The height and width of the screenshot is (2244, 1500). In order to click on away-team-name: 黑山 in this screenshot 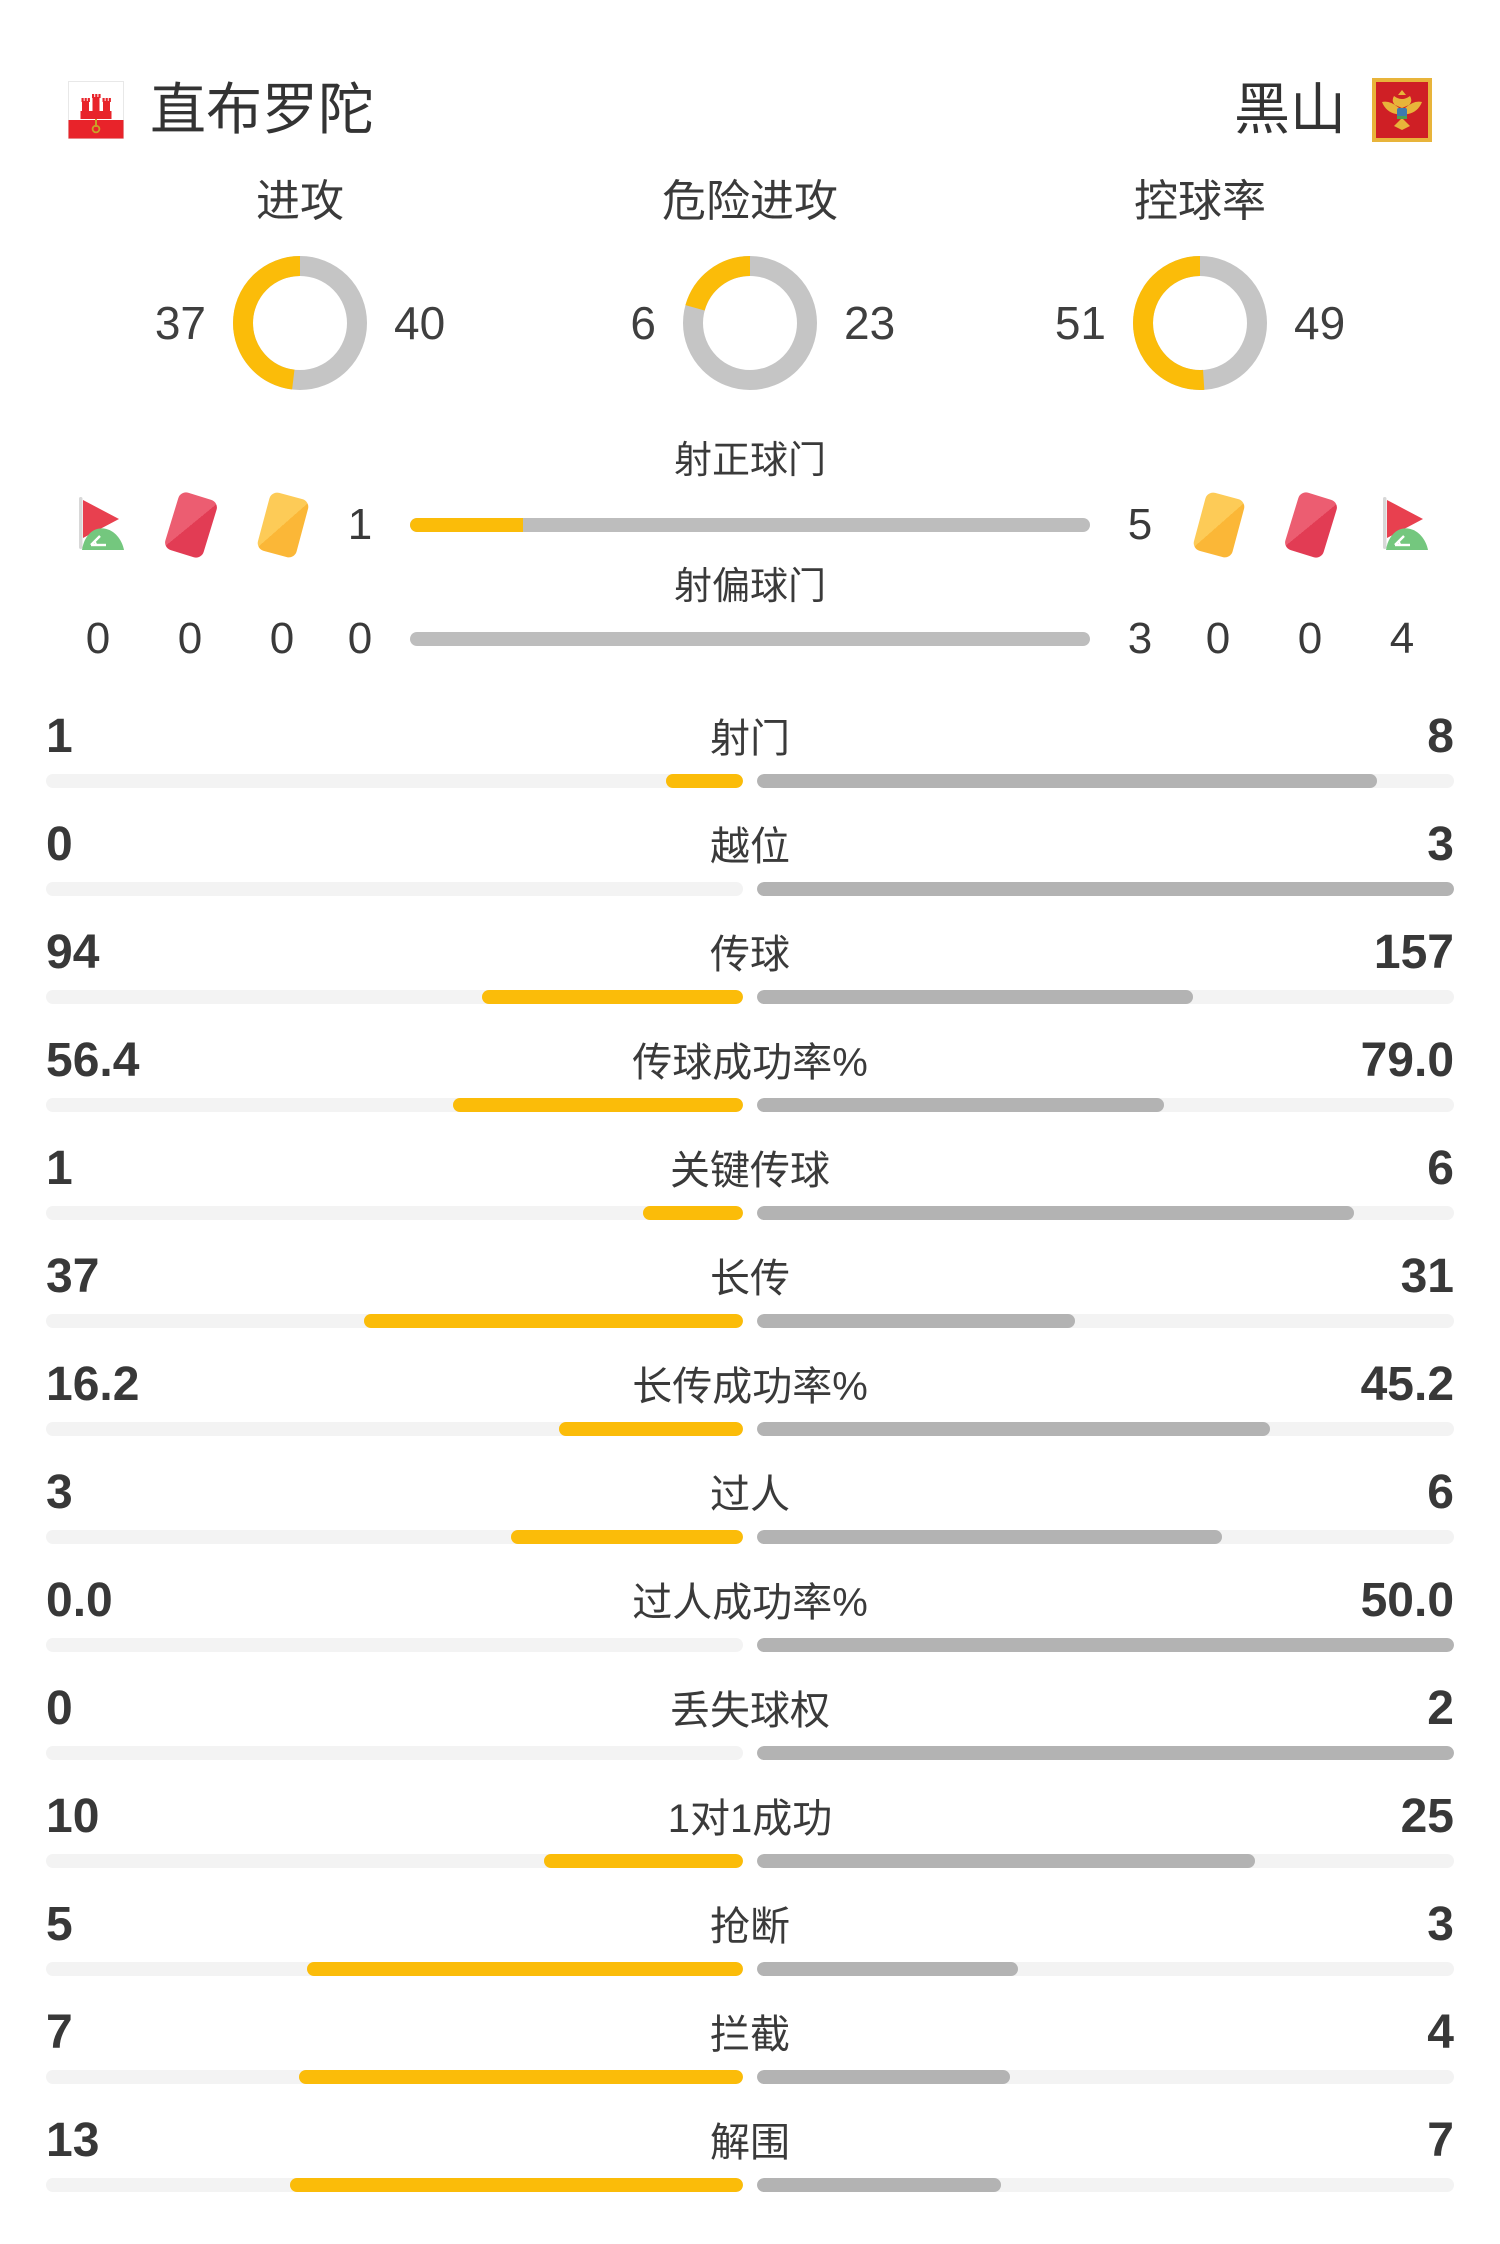, I will do `click(1290, 109)`.